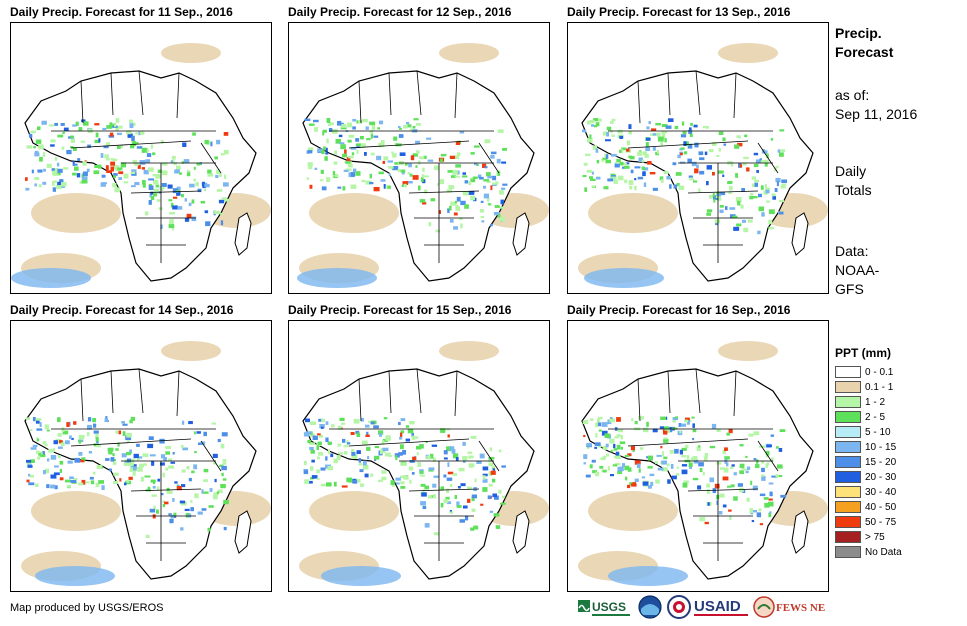 The image size is (967, 626). Describe the element at coordinates (121, 12) in the screenshot. I see `panel-title: Daily Precip. Forecast for 11 Sep., 2016` at that location.